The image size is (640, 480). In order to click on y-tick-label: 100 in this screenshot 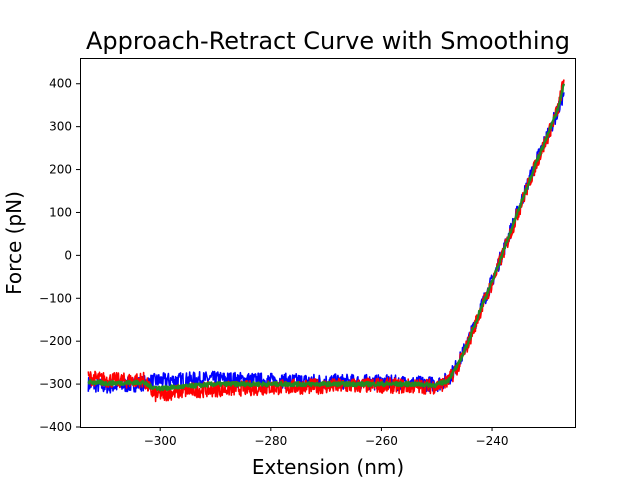, I will do `click(60, 212)`.